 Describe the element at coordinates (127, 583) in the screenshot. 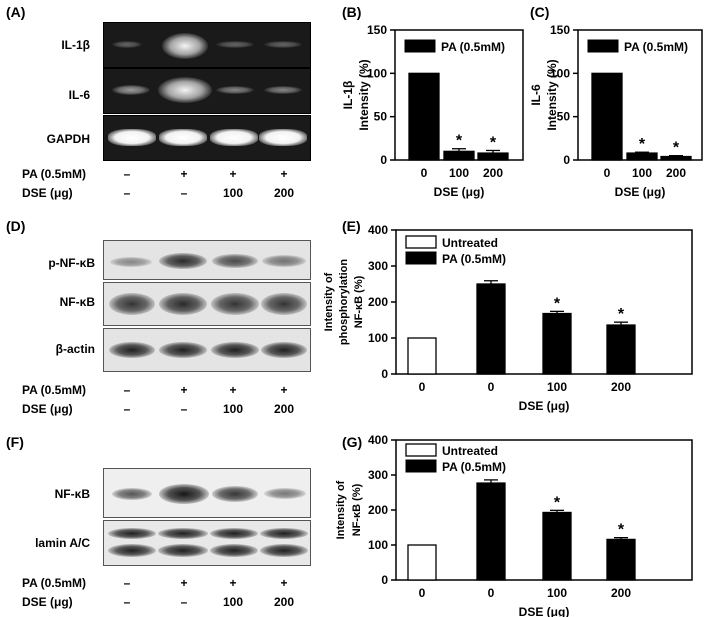

I see `blot-f-pa-lane-1: –` at that location.